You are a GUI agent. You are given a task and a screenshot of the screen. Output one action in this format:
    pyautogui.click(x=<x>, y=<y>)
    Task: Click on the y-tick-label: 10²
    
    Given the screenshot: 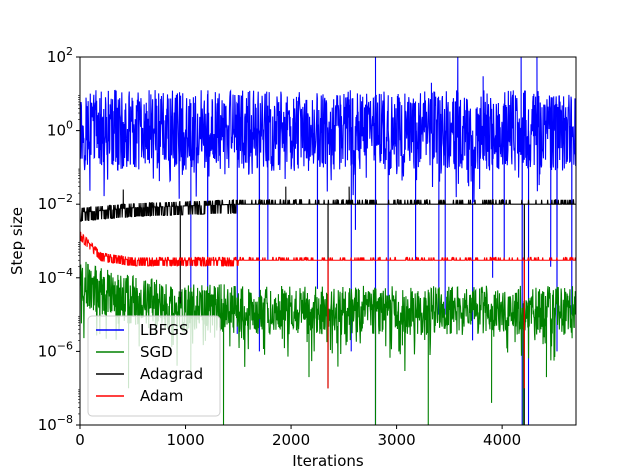 What is the action you would take?
    pyautogui.click(x=60, y=55)
    